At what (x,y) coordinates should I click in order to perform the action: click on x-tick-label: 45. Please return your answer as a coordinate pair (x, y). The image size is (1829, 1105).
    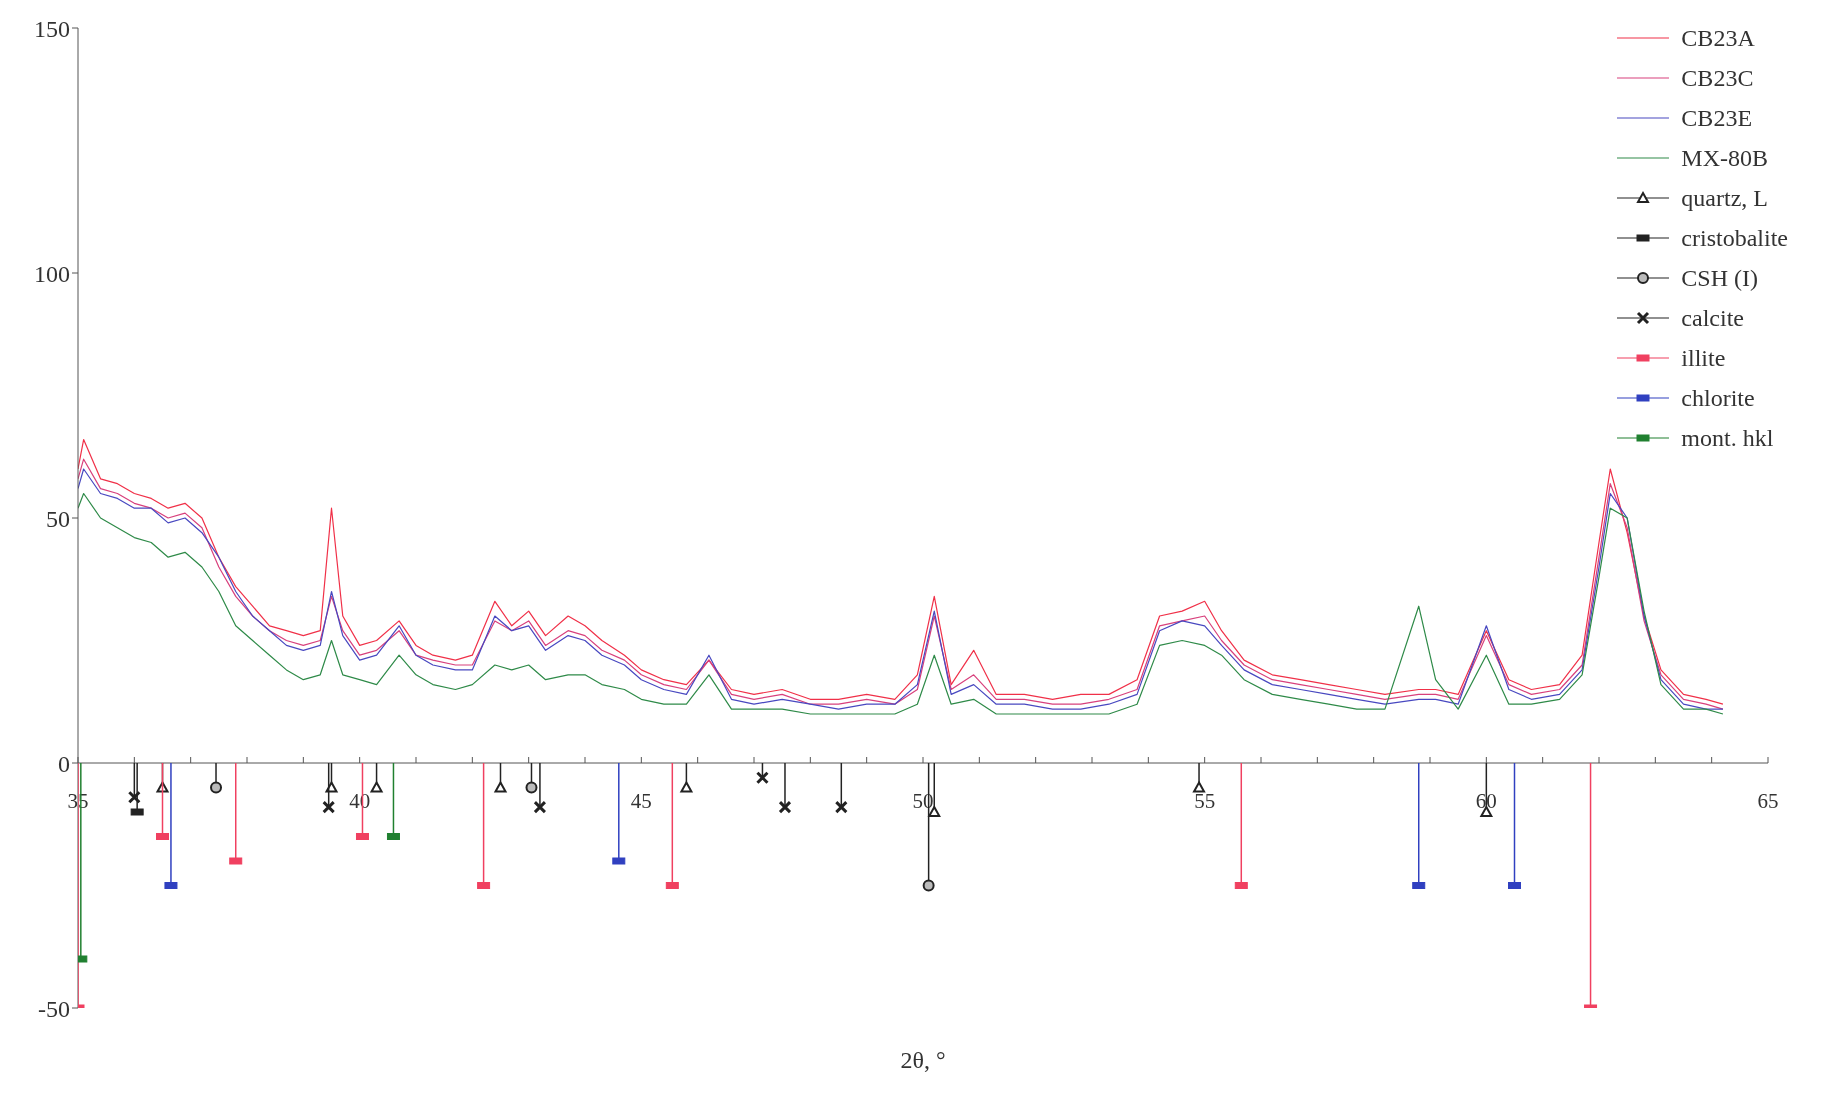
    Looking at the image, I should click on (641, 801).